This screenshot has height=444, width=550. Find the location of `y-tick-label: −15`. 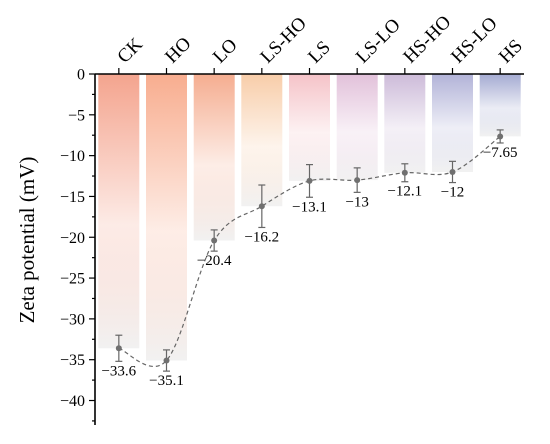

y-tick-label: −15 is located at coordinates (72, 197).